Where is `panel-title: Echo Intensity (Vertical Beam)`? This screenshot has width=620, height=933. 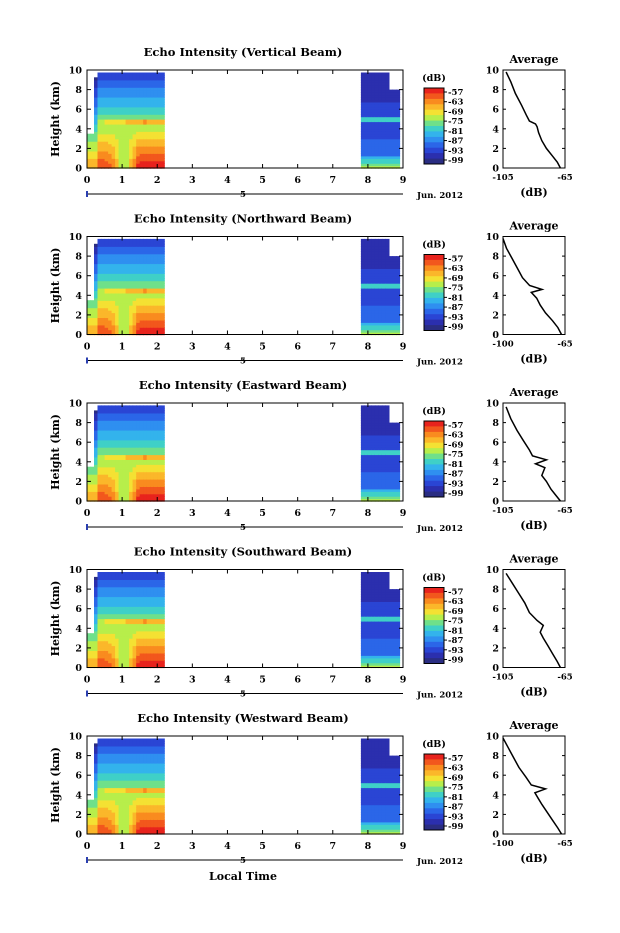
panel-title: Echo Intensity (Vertical Beam) is located at coordinates (243, 52).